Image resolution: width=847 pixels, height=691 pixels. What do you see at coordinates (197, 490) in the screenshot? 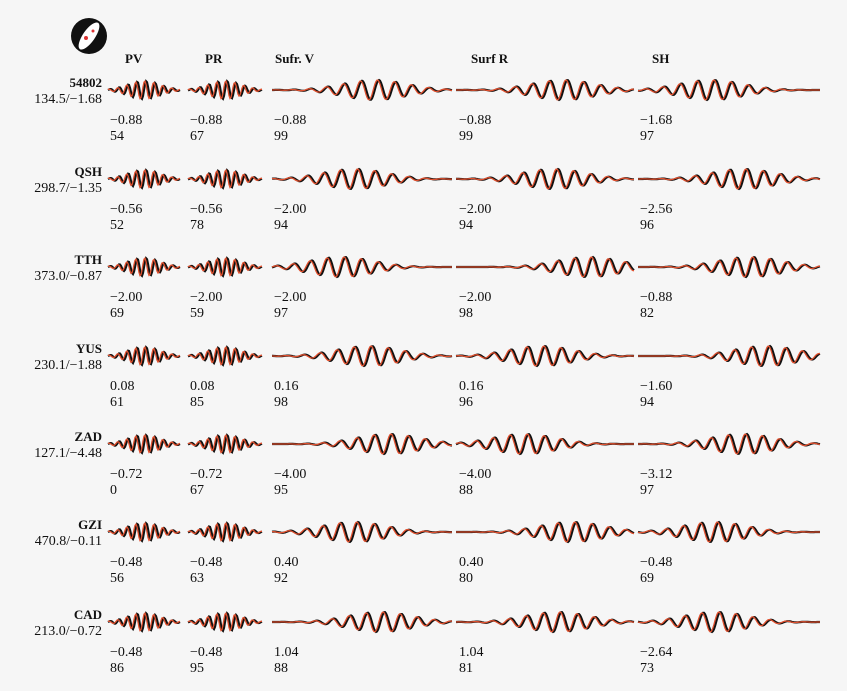
I see `correlation: 67` at bounding box center [197, 490].